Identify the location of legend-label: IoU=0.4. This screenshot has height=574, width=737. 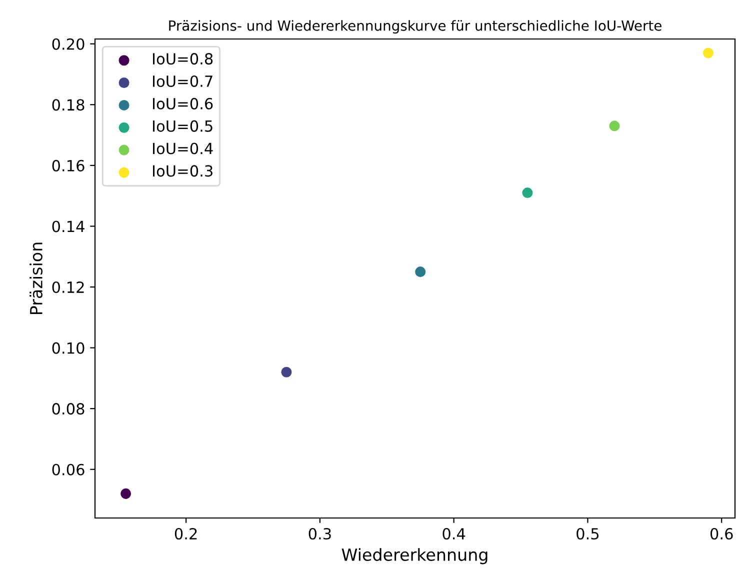
(183, 148).